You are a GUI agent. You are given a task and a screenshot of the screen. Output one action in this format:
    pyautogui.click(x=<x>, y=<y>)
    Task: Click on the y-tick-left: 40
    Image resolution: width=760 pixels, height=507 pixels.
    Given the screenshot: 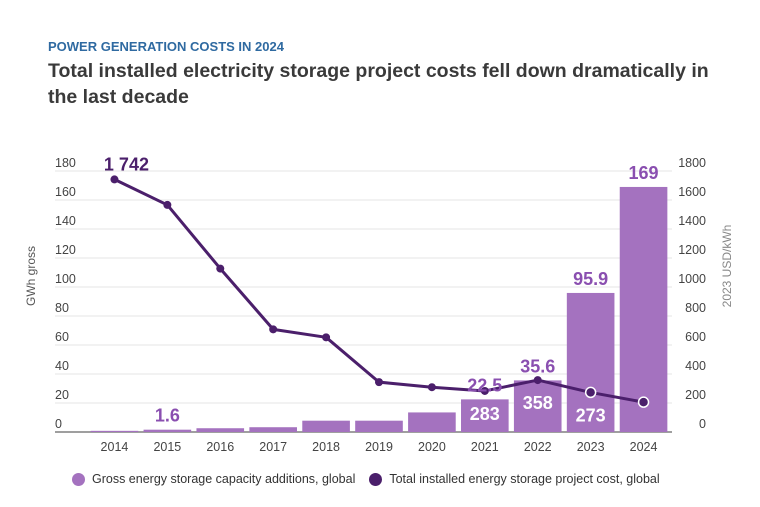 What is the action you would take?
    pyautogui.click(x=62, y=366)
    